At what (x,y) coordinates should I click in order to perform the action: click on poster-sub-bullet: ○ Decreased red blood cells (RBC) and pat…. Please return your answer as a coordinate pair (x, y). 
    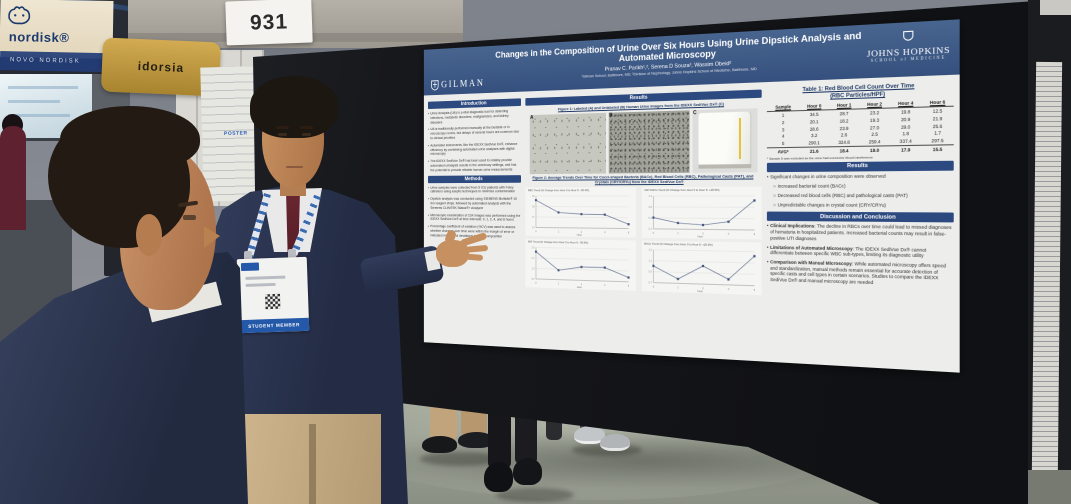
    Looking at the image, I should click on (840, 196).